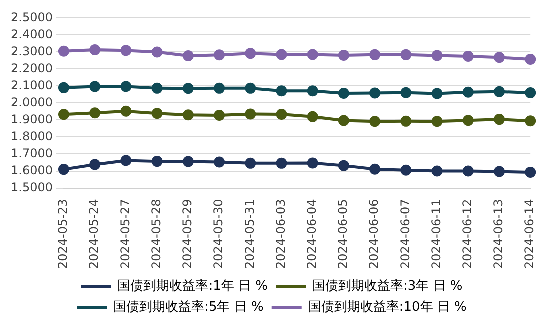 Image resolution: width=558 pixels, height=332 pixels. I want to click on x-tick-label: 2024-05-28, so click(156, 234).